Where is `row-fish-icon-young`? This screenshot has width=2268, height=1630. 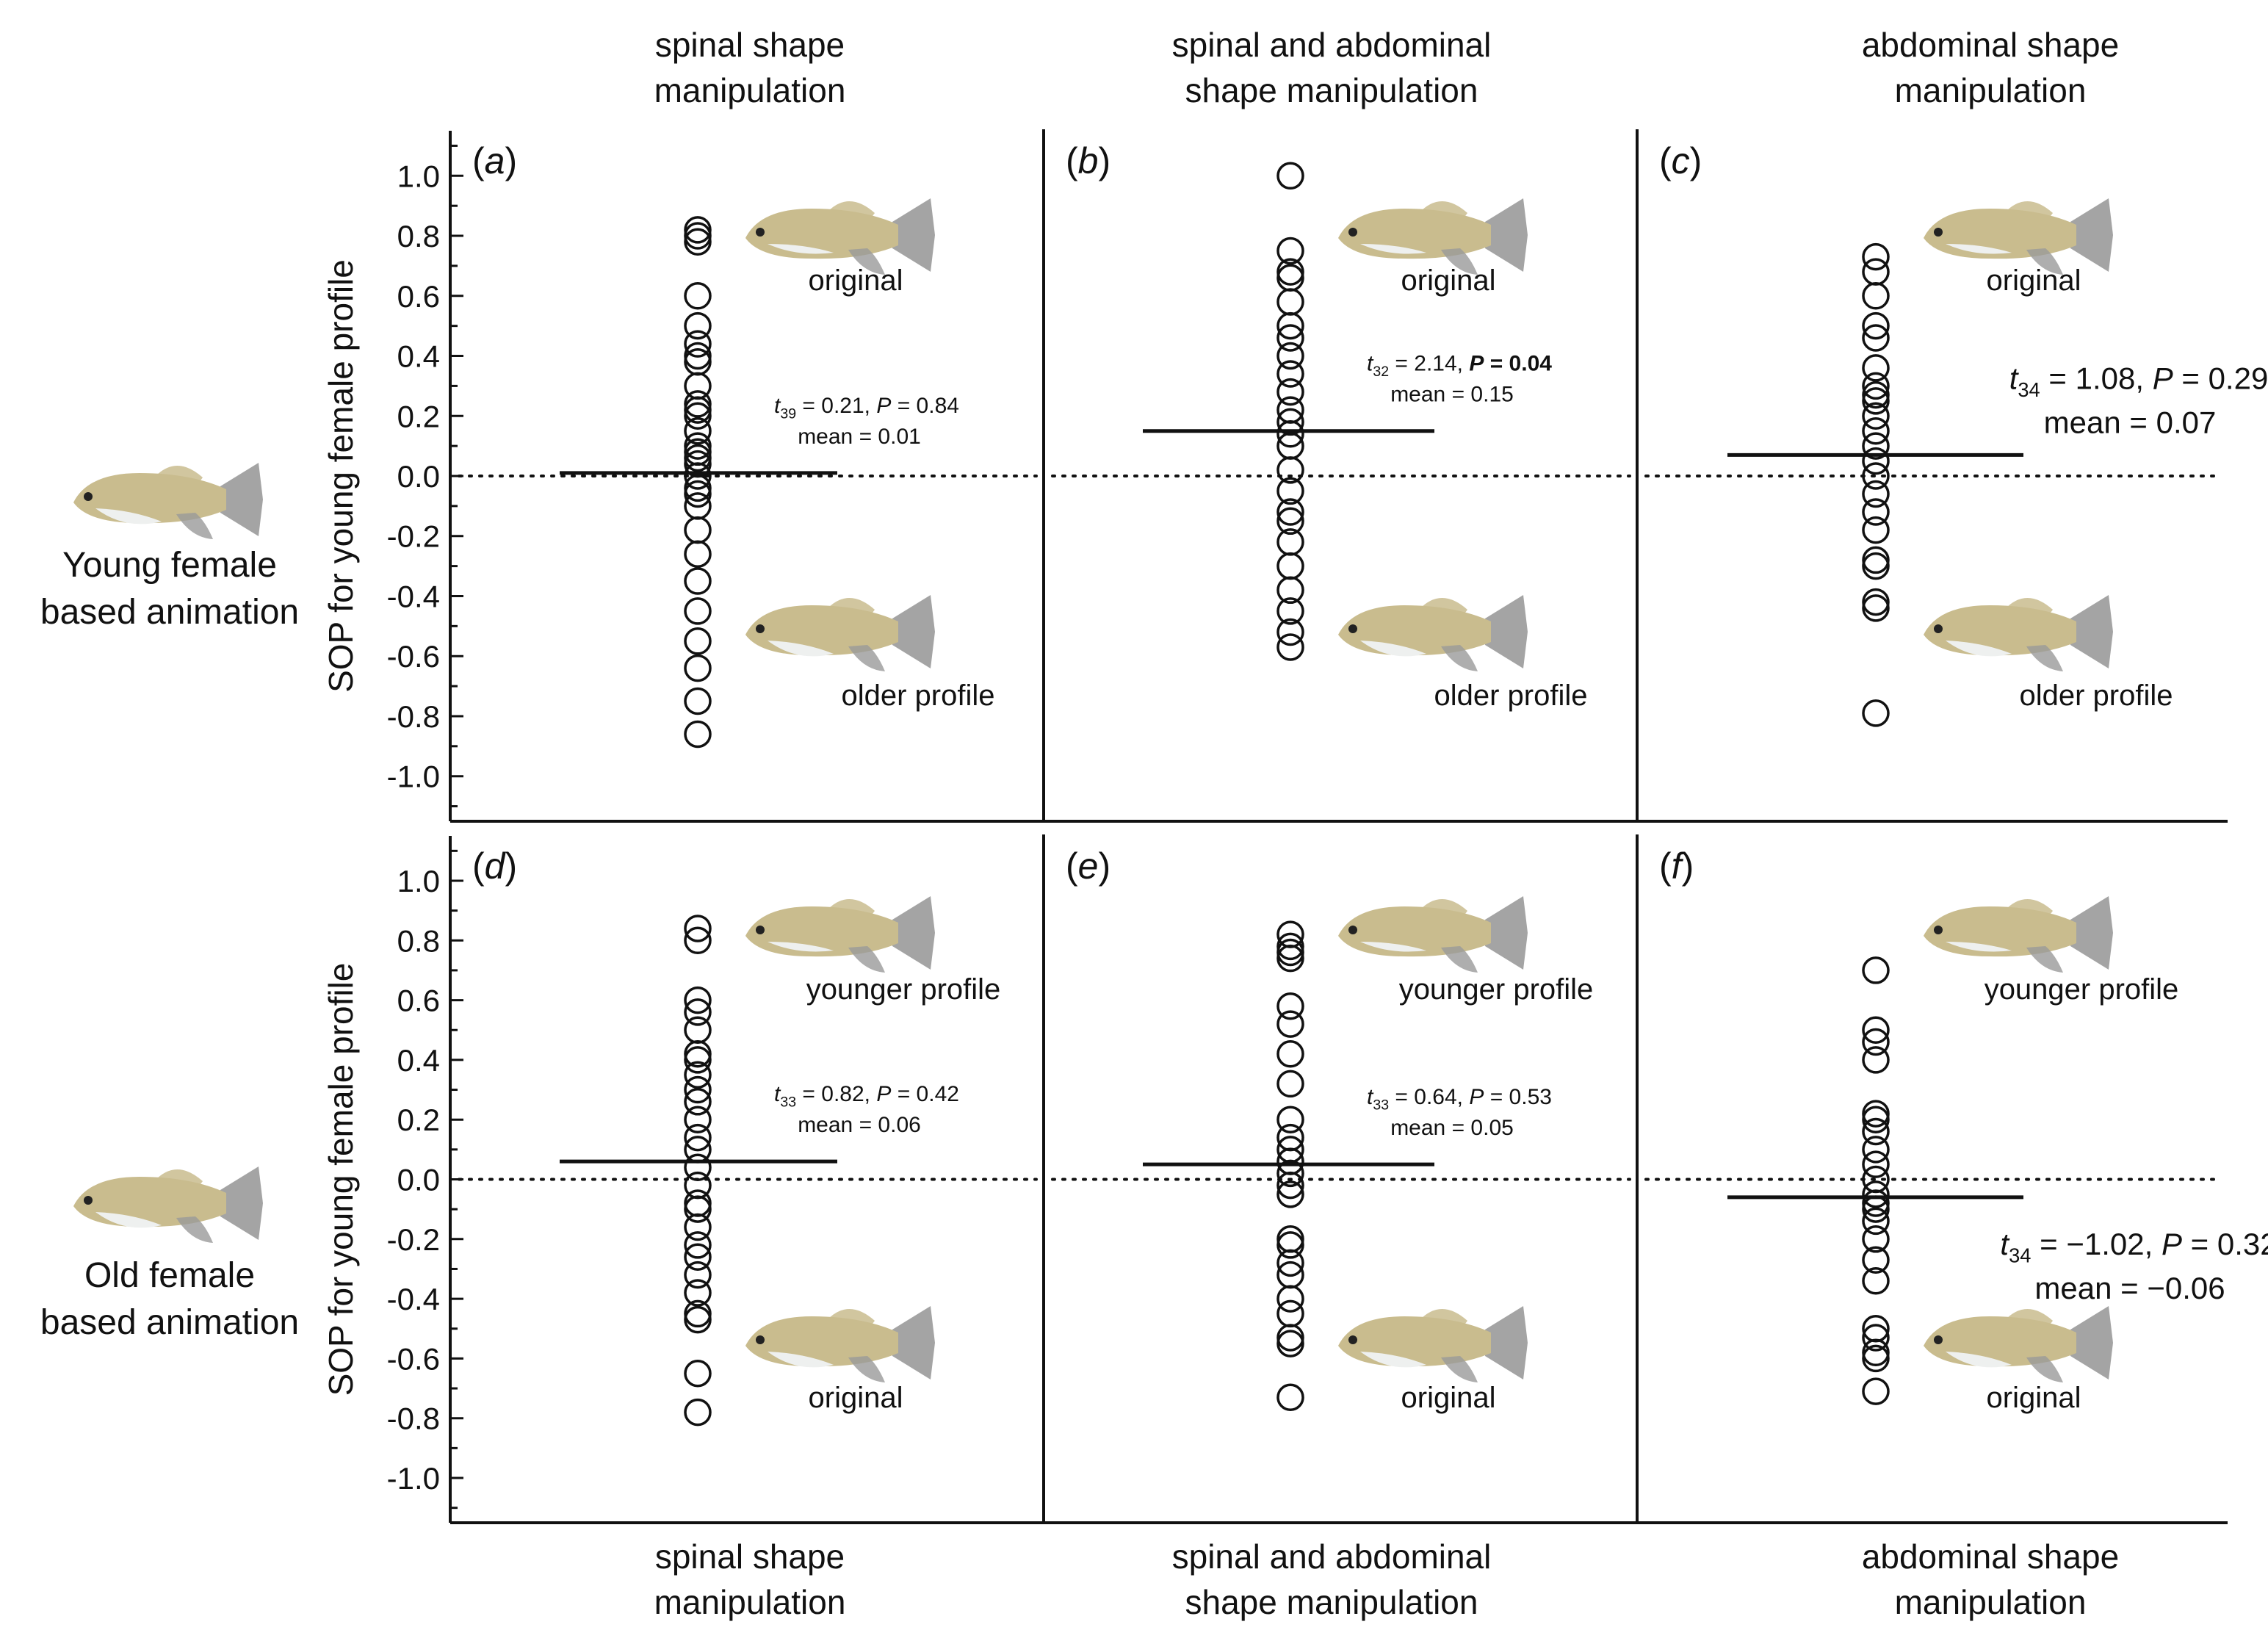
row-fish-icon-young is located at coordinates (168, 501).